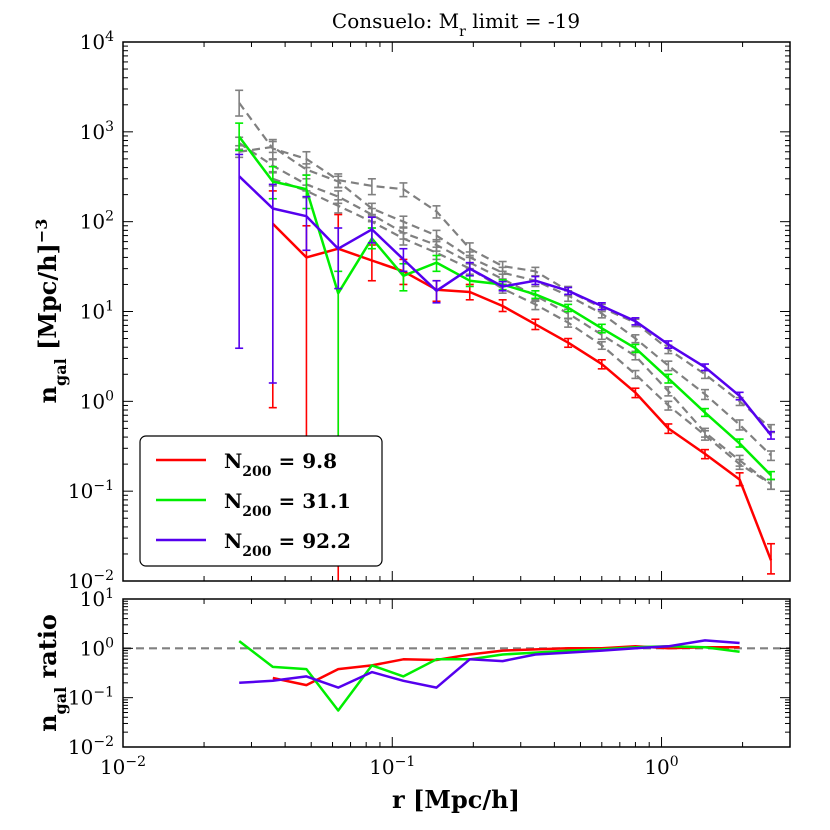 This screenshot has width=830, height=830. What do you see at coordinates (91, 697) in the screenshot?
I see `ratio-y-tick-label: 10⁻¹` at bounding box center [91, 697].